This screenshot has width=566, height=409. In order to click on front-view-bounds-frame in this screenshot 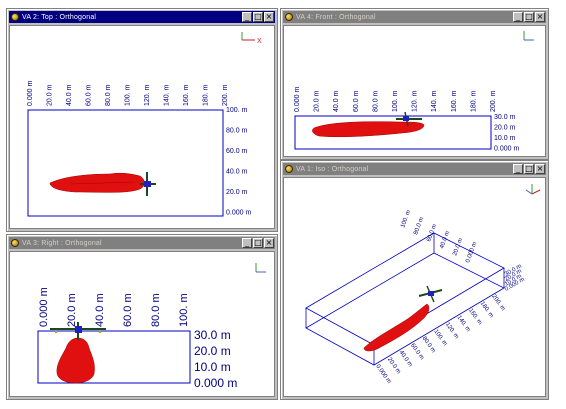, I will do `click(393, 132)`.